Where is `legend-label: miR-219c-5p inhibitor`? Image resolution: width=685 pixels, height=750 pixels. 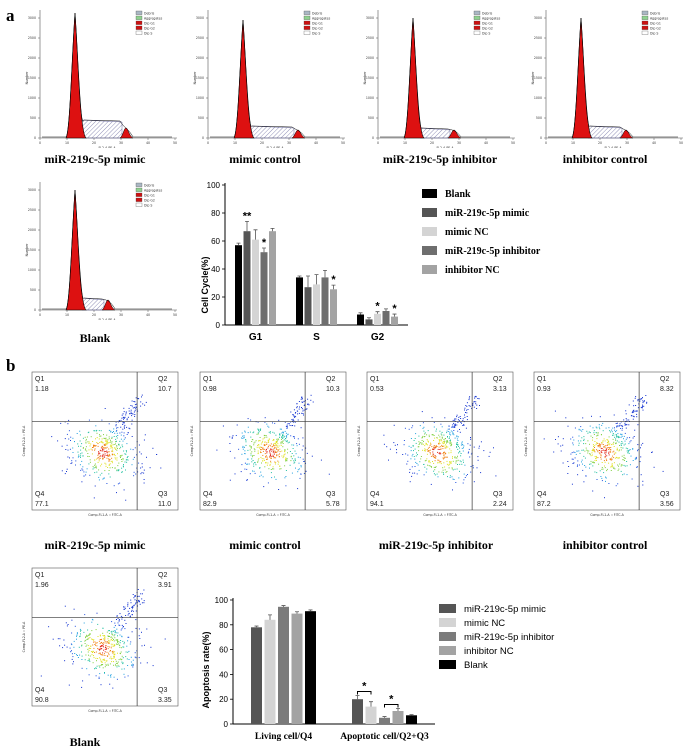
legend-label: miR-219c-5p inhibitor is located at coordinates (509, 637).